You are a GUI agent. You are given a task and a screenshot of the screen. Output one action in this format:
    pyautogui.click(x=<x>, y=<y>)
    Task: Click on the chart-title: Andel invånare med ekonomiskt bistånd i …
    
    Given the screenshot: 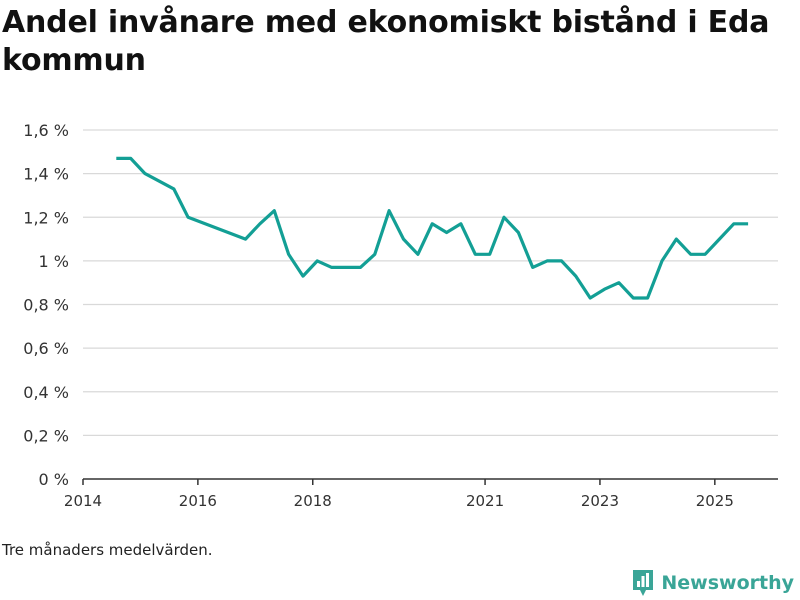 What is the action you would take?
    pyautogui.click(x=386, y=41)
    